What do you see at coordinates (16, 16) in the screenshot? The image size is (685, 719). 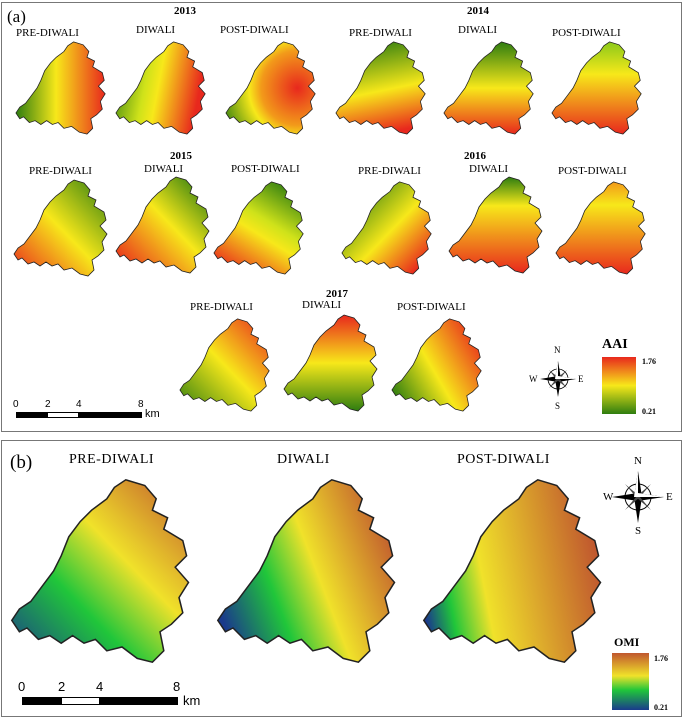 I see `panel-a-label: (a)` at bounding box center [16, 16].